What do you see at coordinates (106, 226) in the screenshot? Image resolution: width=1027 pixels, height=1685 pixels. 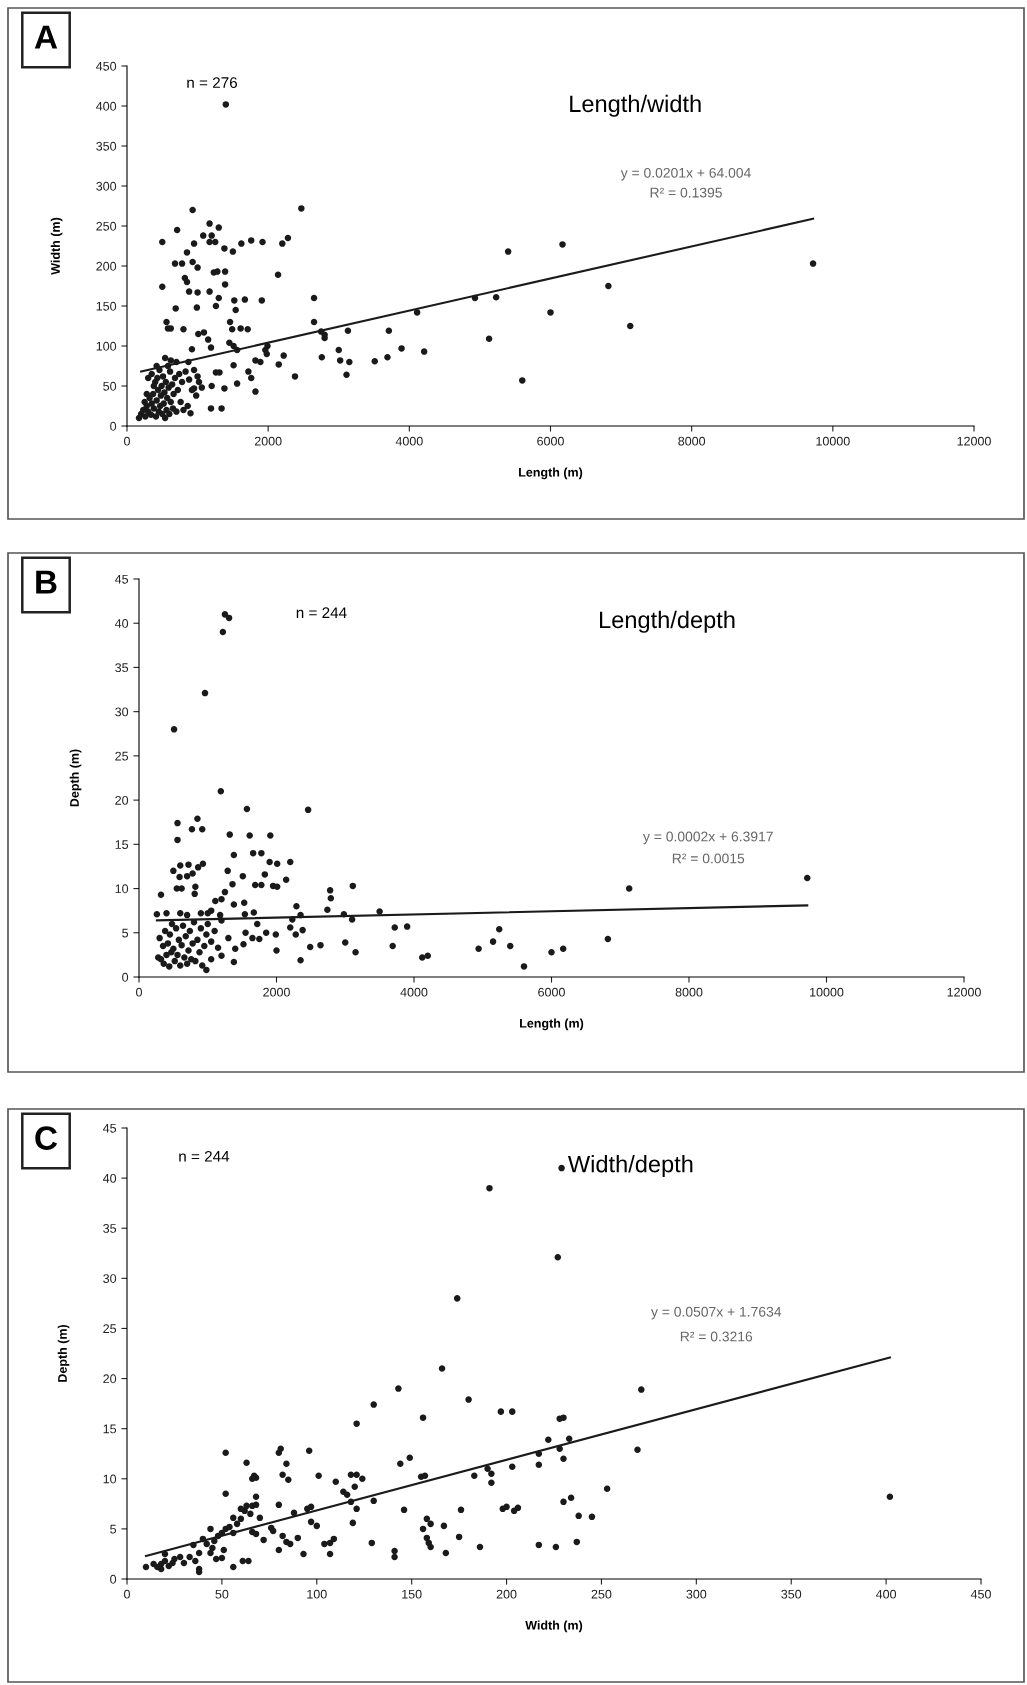 I see `y-tick-label: 250` at bounding box center [106, 226].